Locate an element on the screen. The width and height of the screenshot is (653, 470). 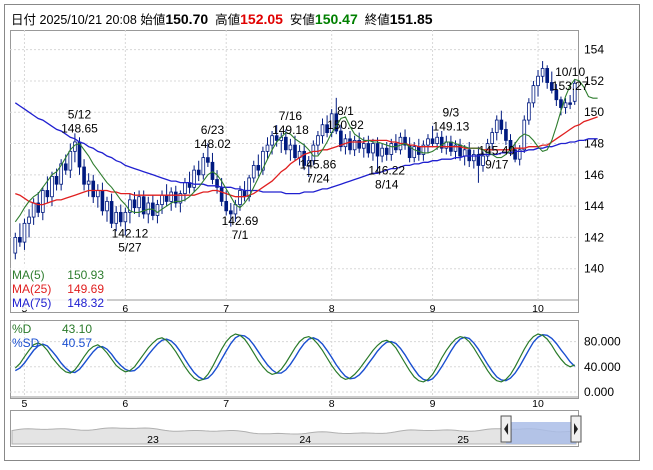
ma-legend-value: 150.93 is located at coordinates (85, 275).